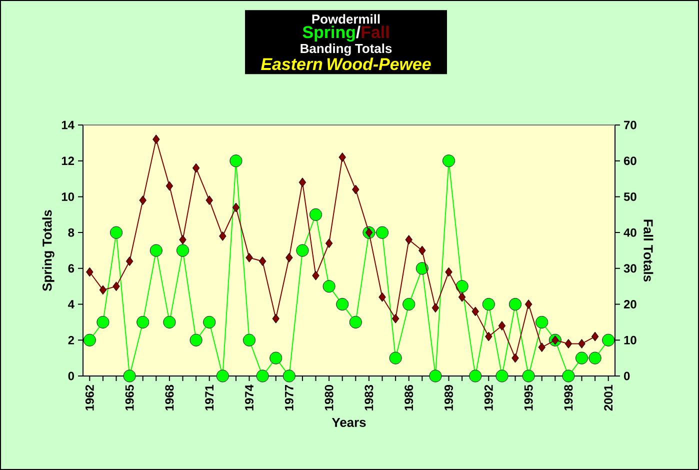  What do you see at coordinates (169, 397) in the screenshot?
I see `x-tick-label: 1968` at bounding box center [169, 397].